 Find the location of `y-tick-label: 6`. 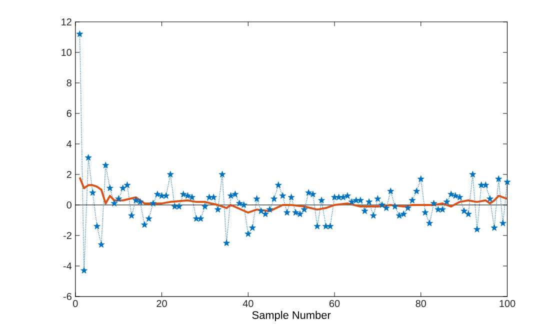

y-tick-label: 6 is located at coordinates (69, 113).